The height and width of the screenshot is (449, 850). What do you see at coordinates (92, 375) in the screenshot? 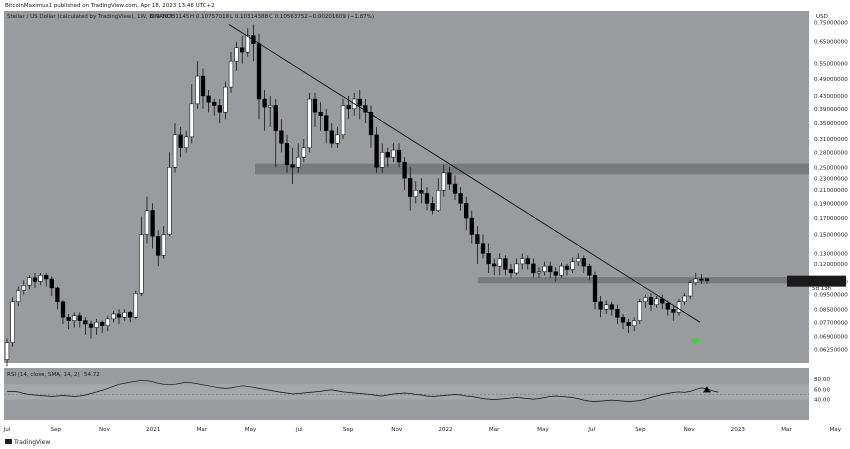
I see `rsi-value: 54.72` at bounding box center [92, 375].